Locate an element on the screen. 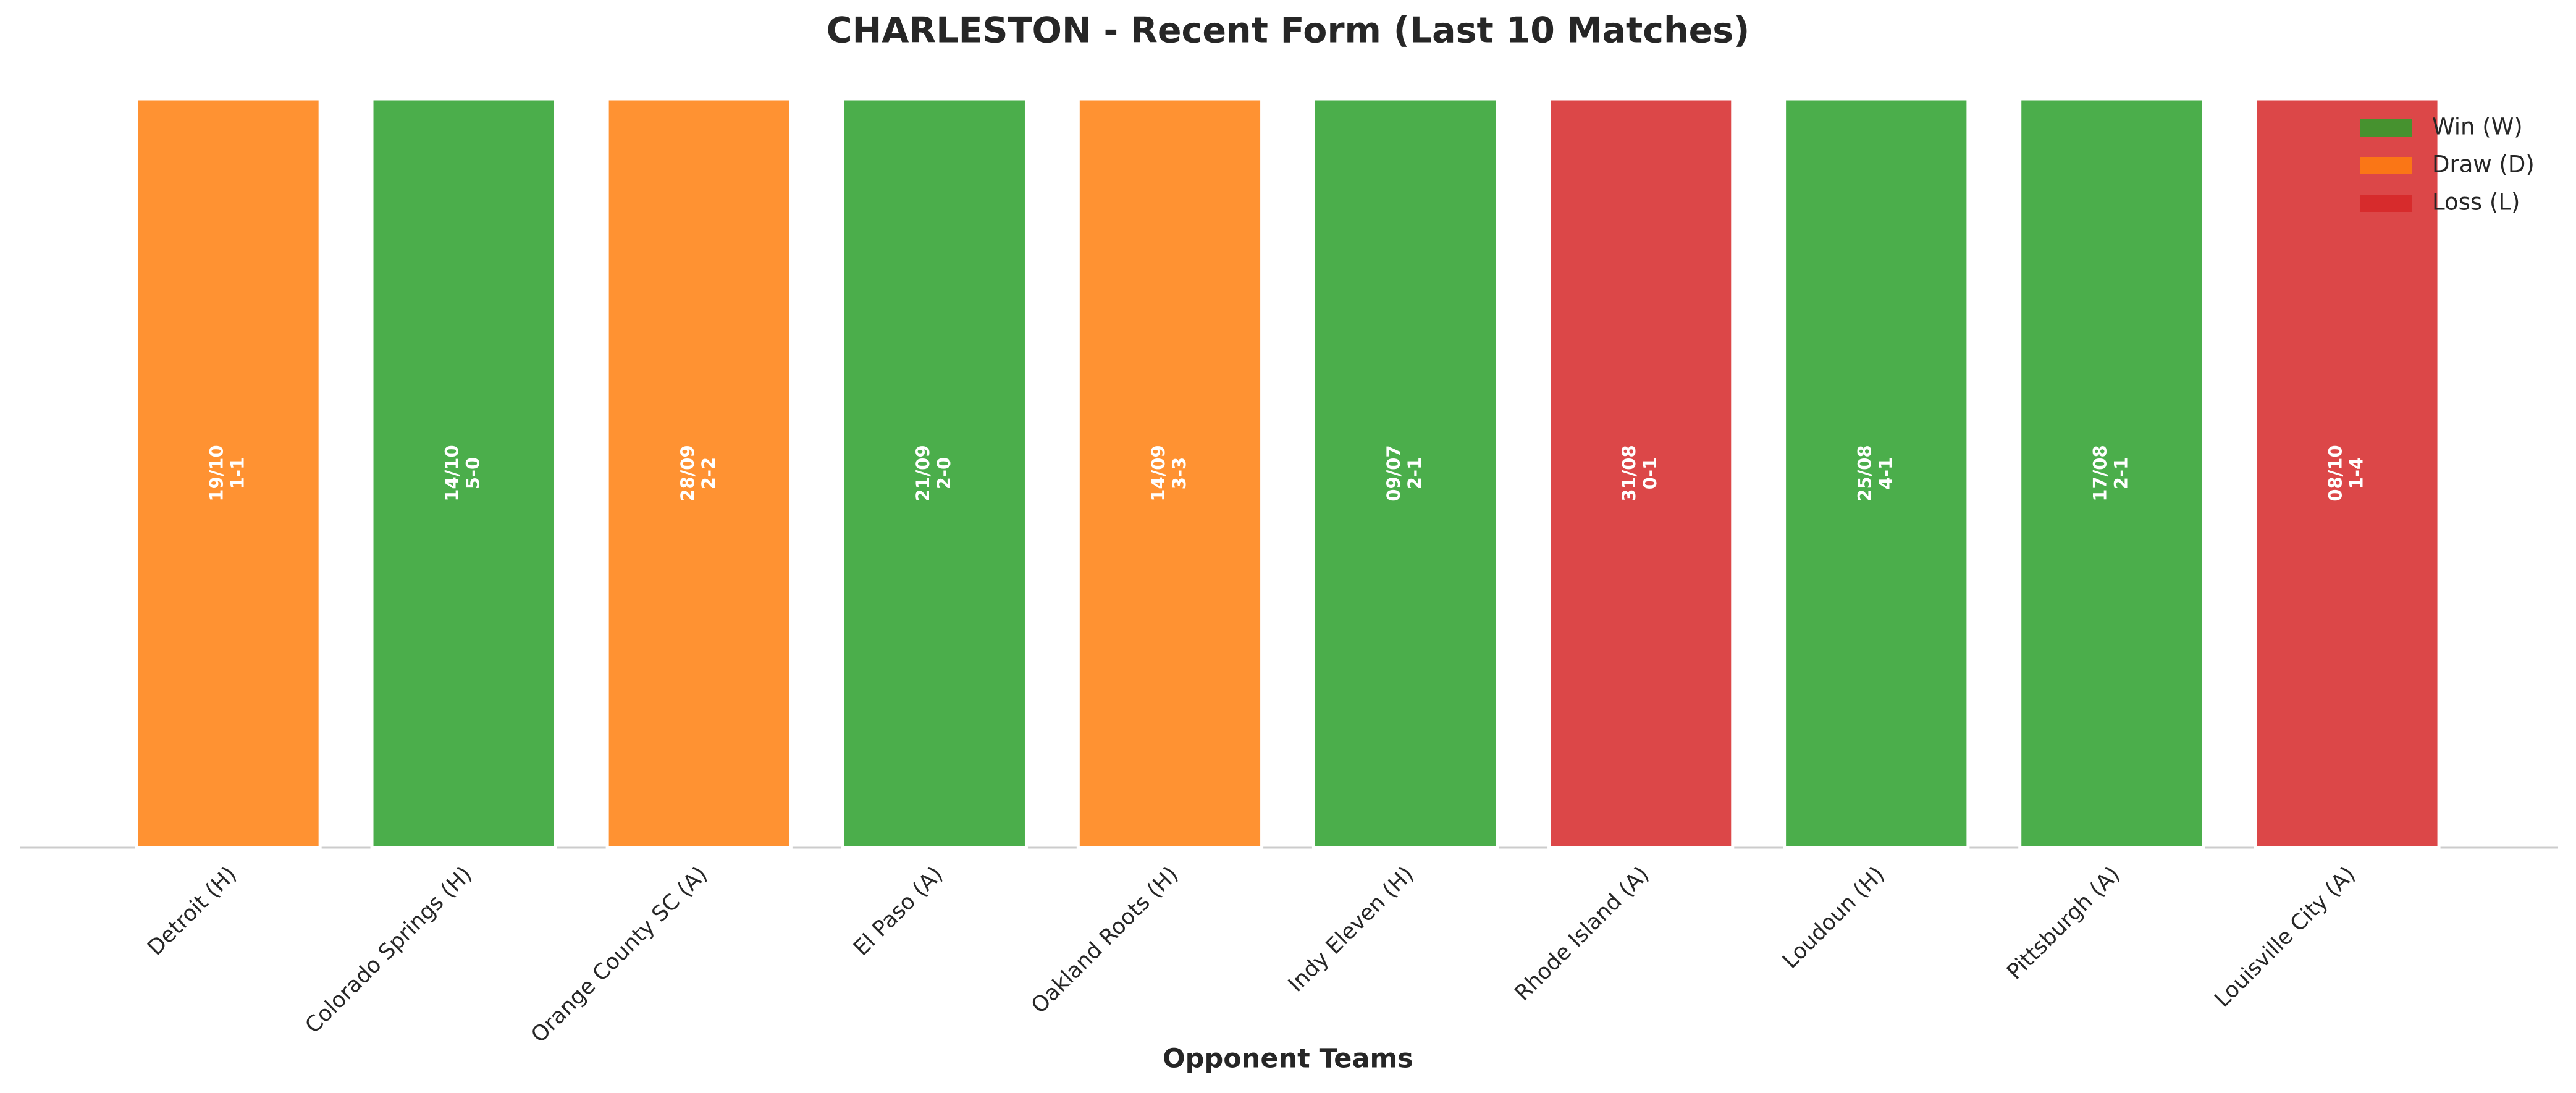 This screenshot has height=1093, width=2576. bar-date-label: 14/10 is located at coordinates (452, 473).